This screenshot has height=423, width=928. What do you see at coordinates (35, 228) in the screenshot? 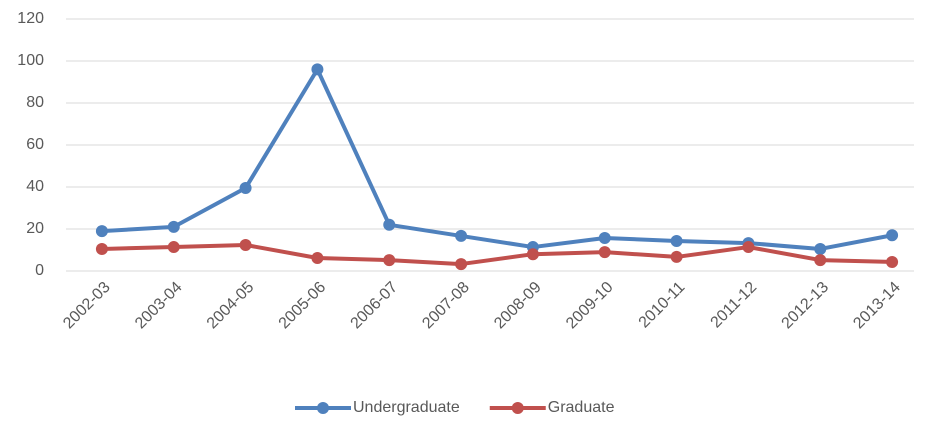
I see `y-tick-label: 20` at bounding box center [35, 228].